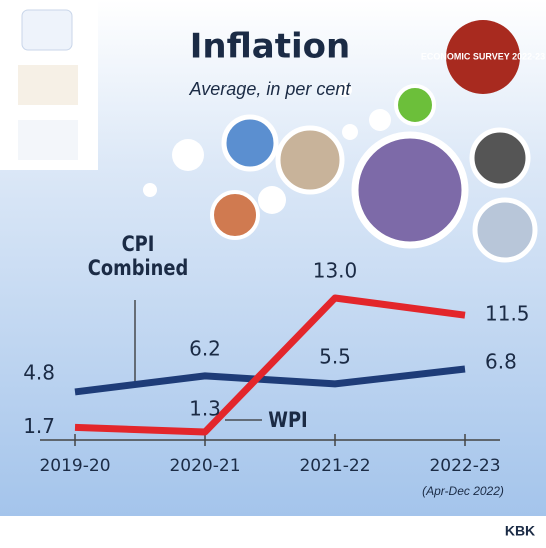 The image size is (546, 548). Describe the element at coordinates (270, 380) in the screenshot. I see `line-series` at that location.